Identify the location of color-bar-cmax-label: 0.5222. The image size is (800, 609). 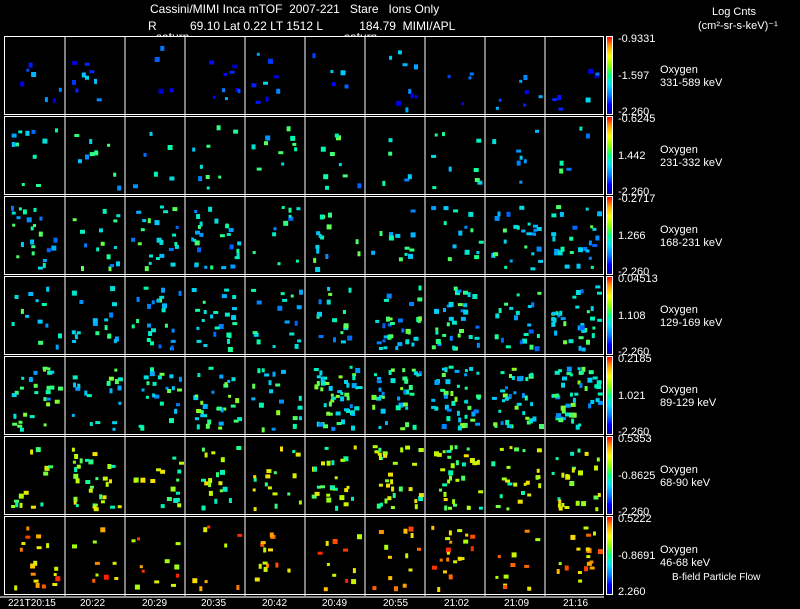
(635, 519).